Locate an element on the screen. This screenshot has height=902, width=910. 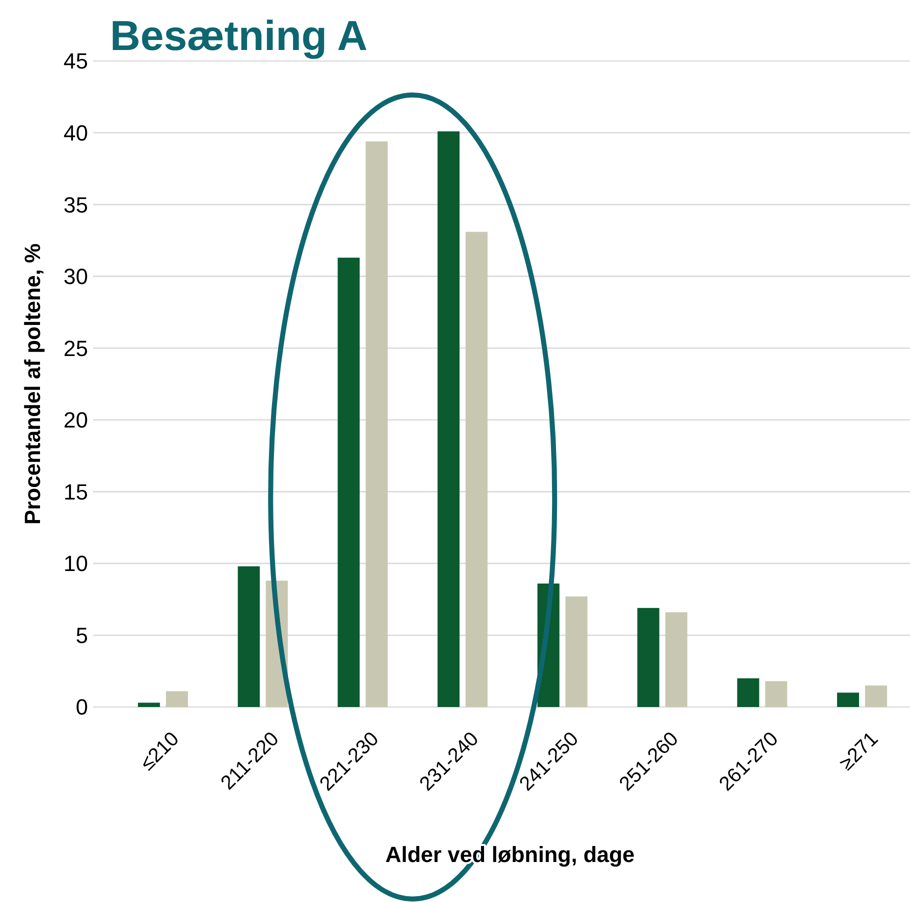
y-tick-label: 15 is located at coordinates (76, 491).